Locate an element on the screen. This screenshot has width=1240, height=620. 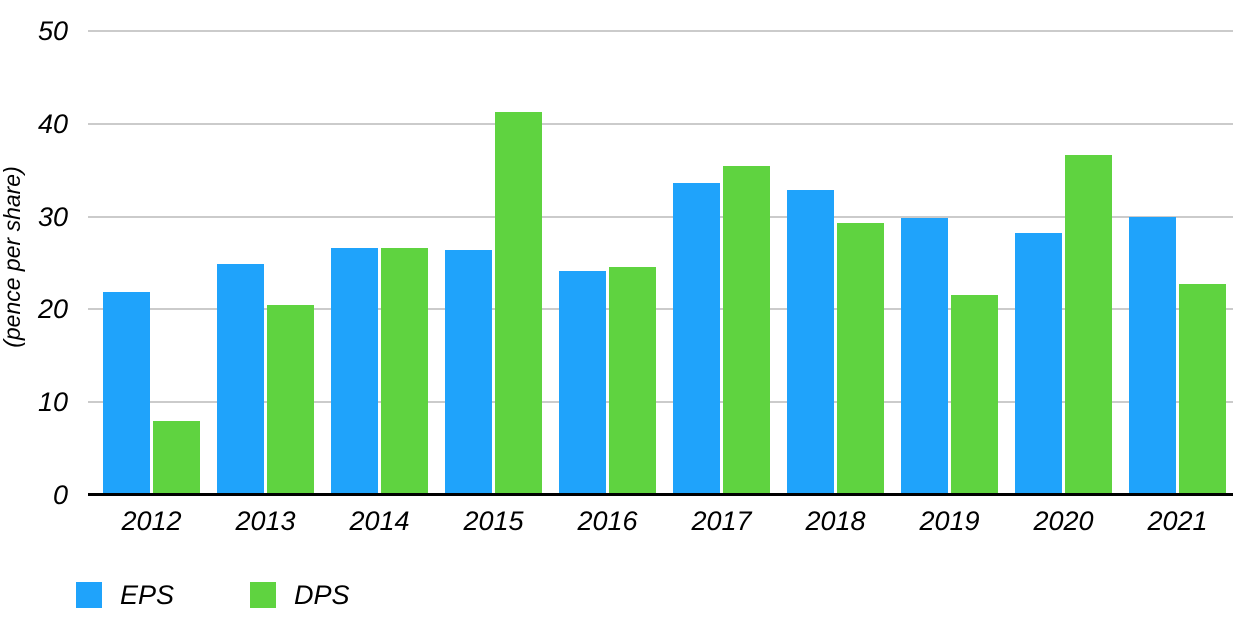
x-axis-line is located at coordinates (660, 494).